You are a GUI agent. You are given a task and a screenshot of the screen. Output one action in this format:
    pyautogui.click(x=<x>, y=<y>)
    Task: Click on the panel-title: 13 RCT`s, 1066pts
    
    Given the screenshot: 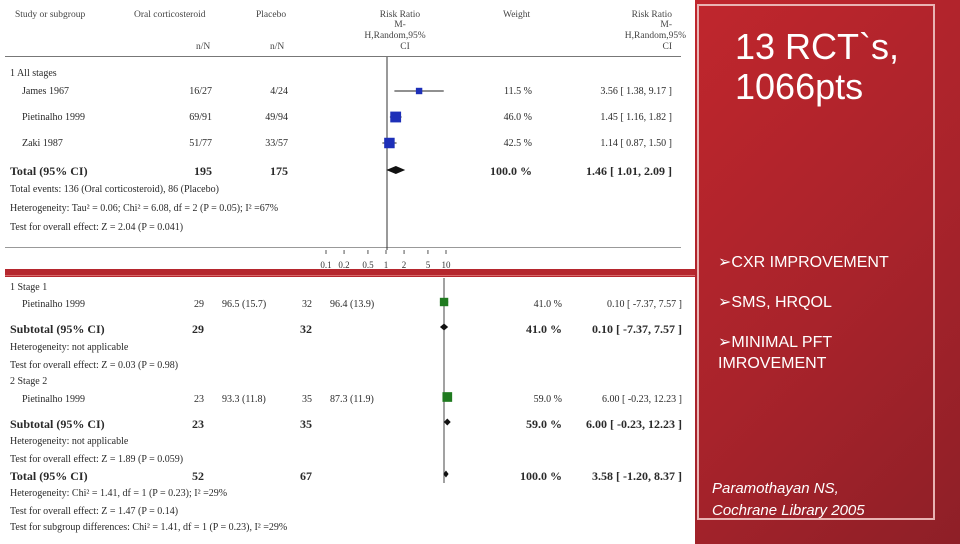 What is the action you would take?
    pyautogui.click(x=817, y=66)
    